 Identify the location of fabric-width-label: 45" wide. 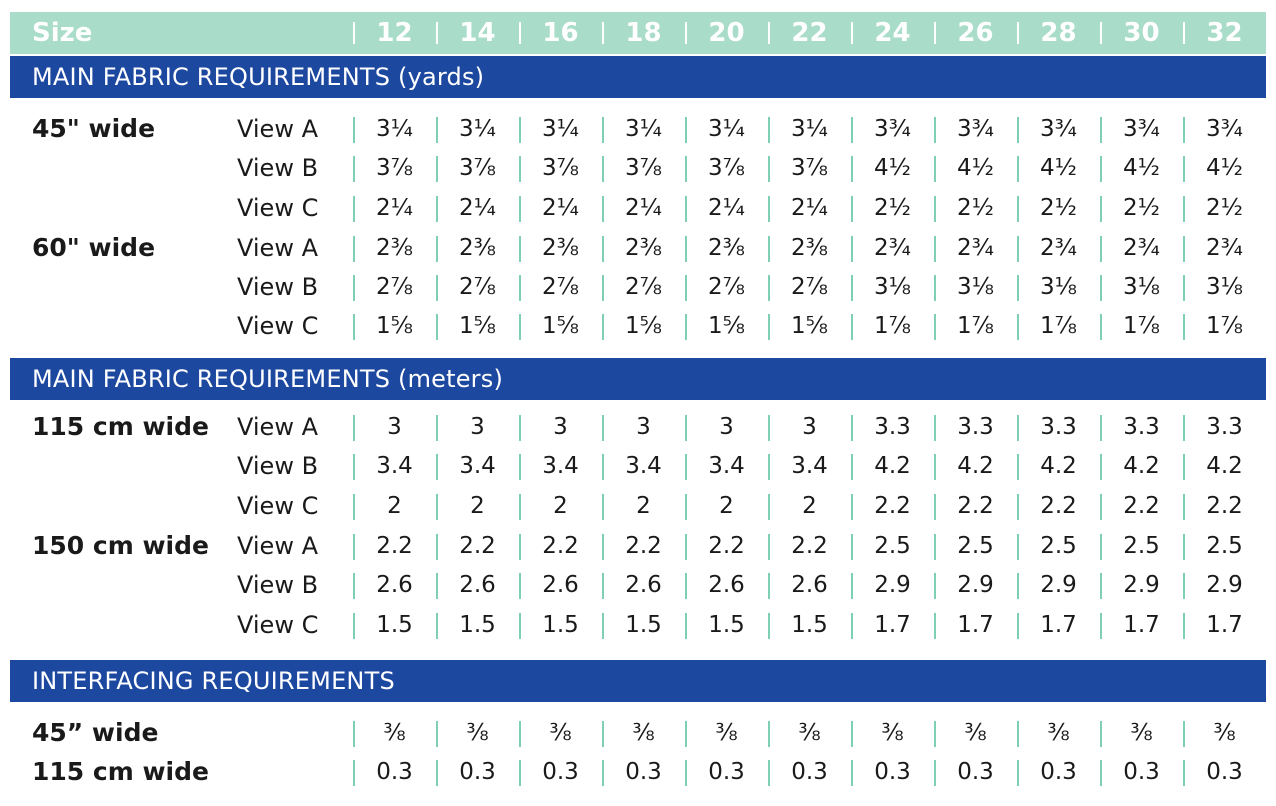
(94, 128).